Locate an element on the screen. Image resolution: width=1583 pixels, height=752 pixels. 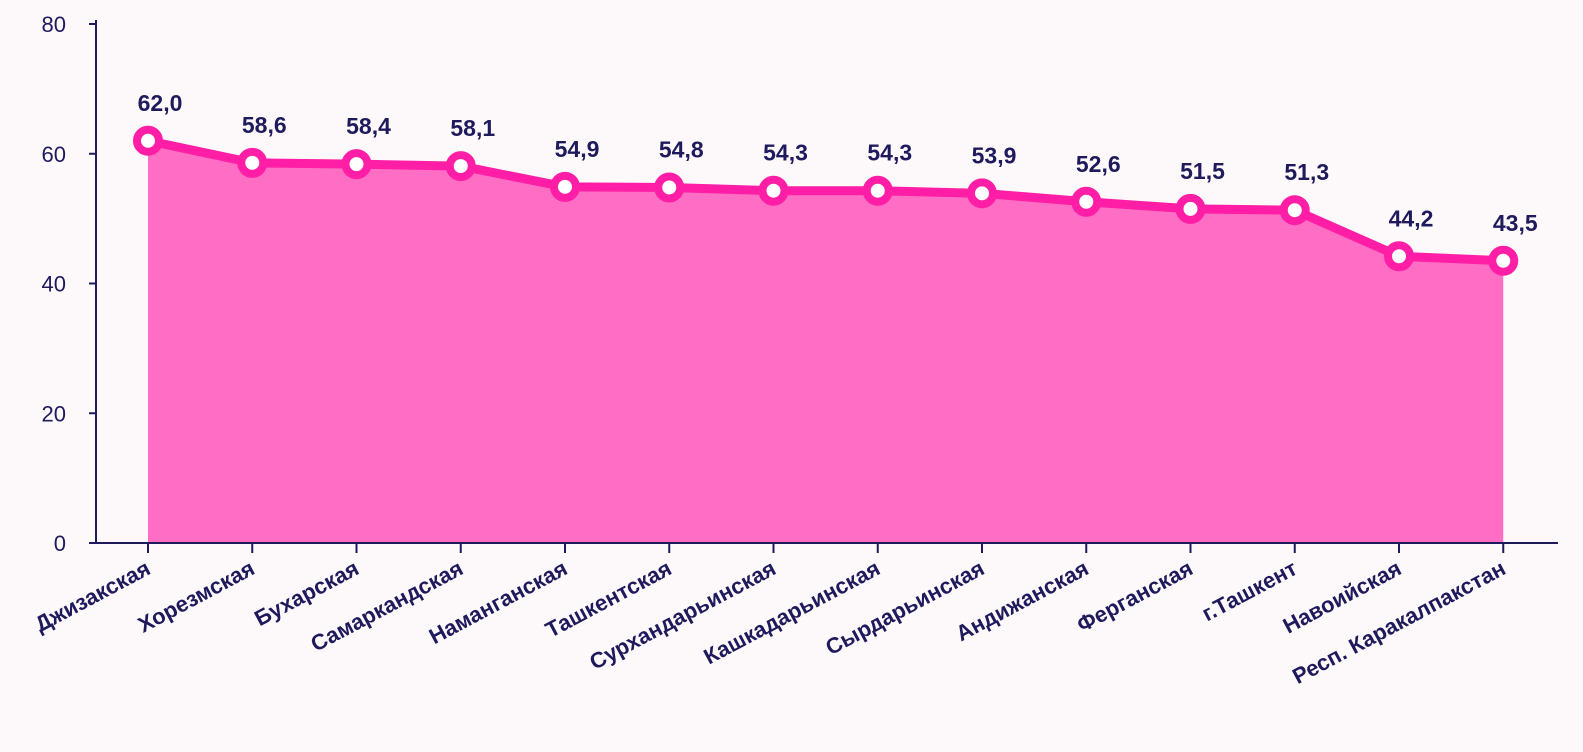
y-tick-label: 20 is located at coordinates (54, 413).